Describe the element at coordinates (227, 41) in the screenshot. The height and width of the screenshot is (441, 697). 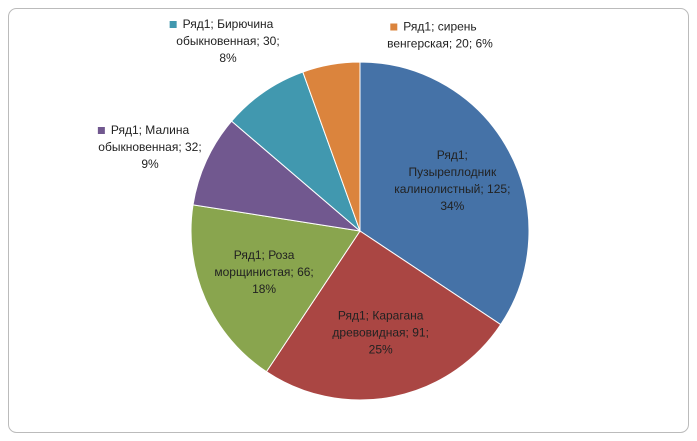
I see `data-label: Ряд1; Бирючина обыкновенная; 30; 8%` at that location.